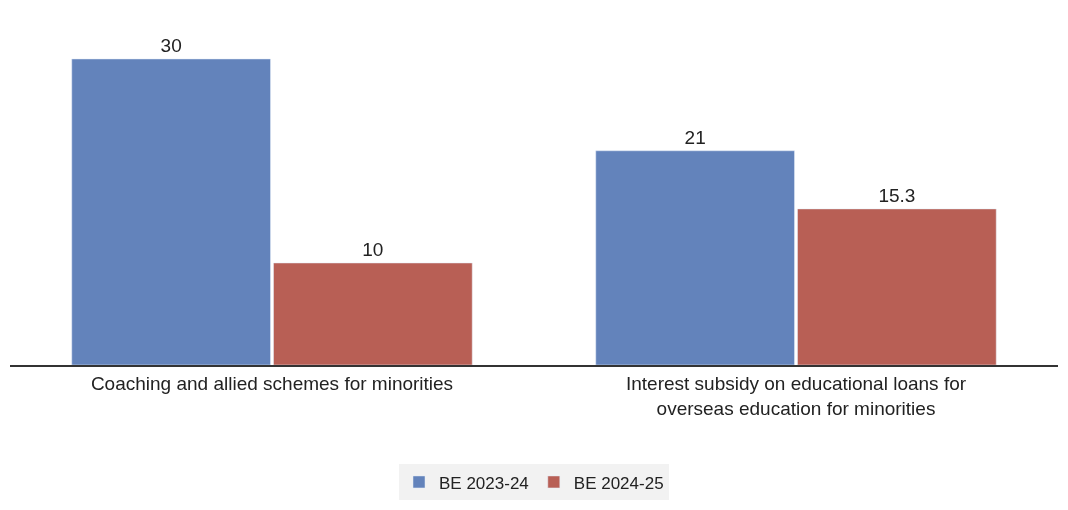 Image resolution: width=1068 pixels, height=510 pixels. Describe the element at coordinates (897, 195) in the screenshot. I see `data-label: 15.3` at that location.